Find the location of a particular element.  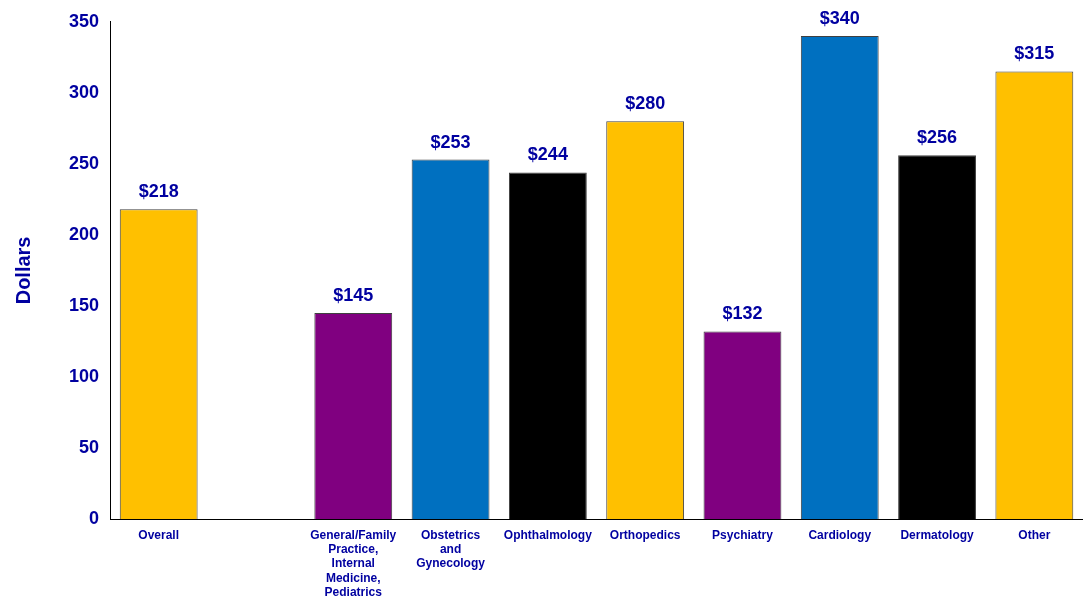

y-axis-title: Dollars is located at coordinates (22, 270).